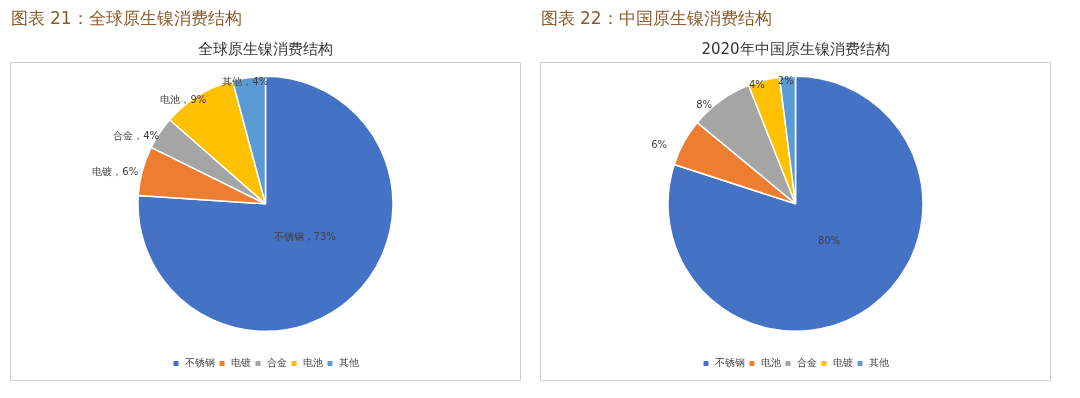 Image resolution: width=1080 pixels, height=398 pixels. What do you see at coordinates (795, 48) in the screenshot?
I see `chart-subtitle: 2020年中国原生镍消费结构` at bounding box center [795, 48].